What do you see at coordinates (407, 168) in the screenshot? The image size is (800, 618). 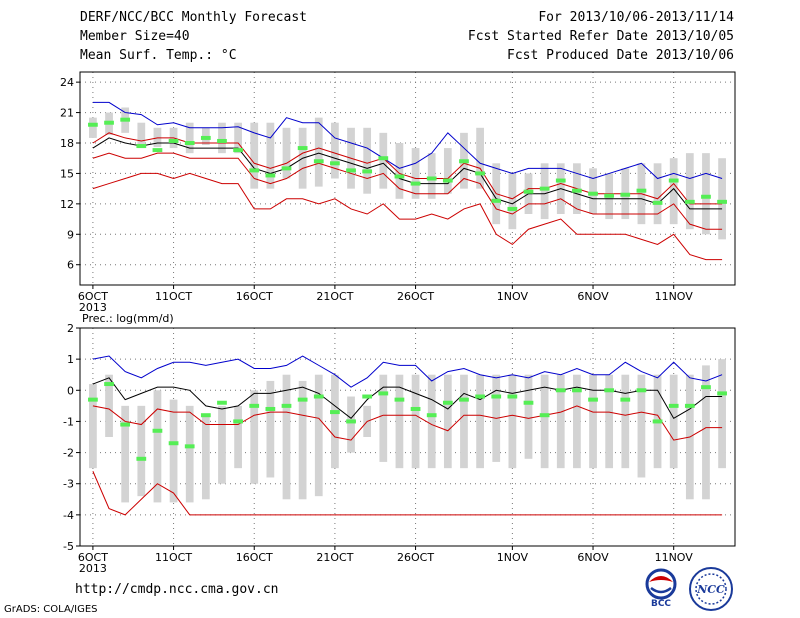 I see `temp-upper-line` at bounding box center [407, 168].